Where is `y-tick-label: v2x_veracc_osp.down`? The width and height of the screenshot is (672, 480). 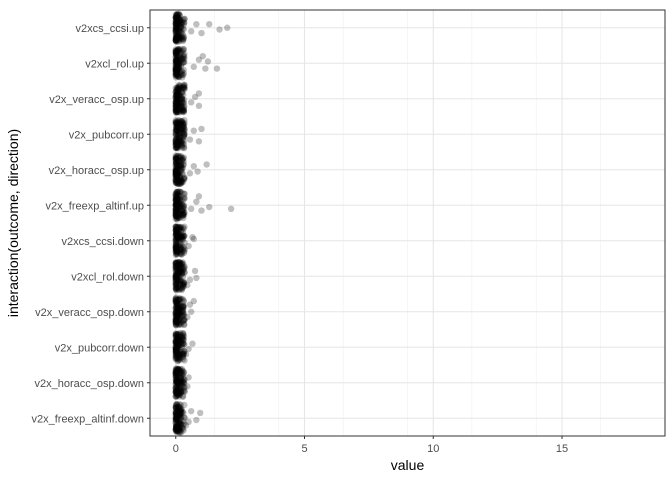
y-tick-label: v2x_veracc_osp.down is located at coordinates (89, 313).